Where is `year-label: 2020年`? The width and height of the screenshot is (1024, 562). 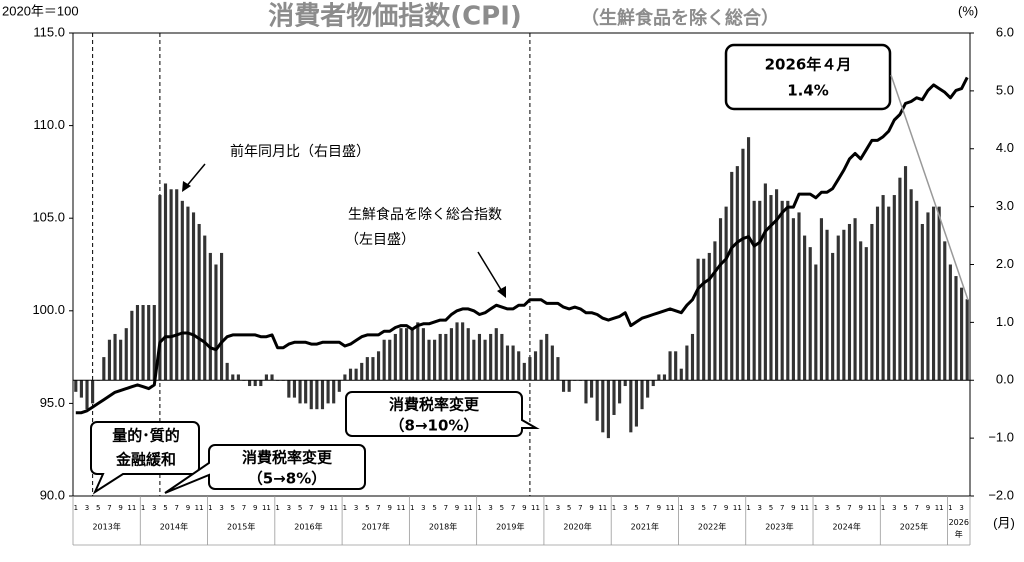
year-label: 2020年 is located at coordinates (577, 527).